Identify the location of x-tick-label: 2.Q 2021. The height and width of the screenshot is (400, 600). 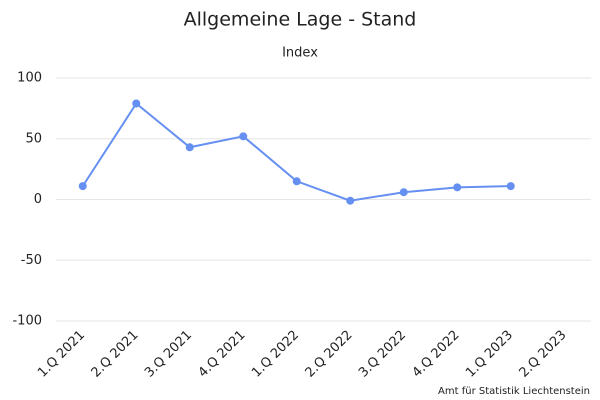
(115, 354).